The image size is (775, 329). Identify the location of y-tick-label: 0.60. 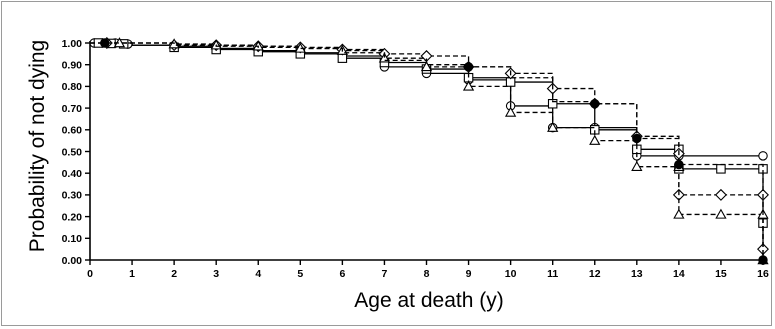
(72, 131).